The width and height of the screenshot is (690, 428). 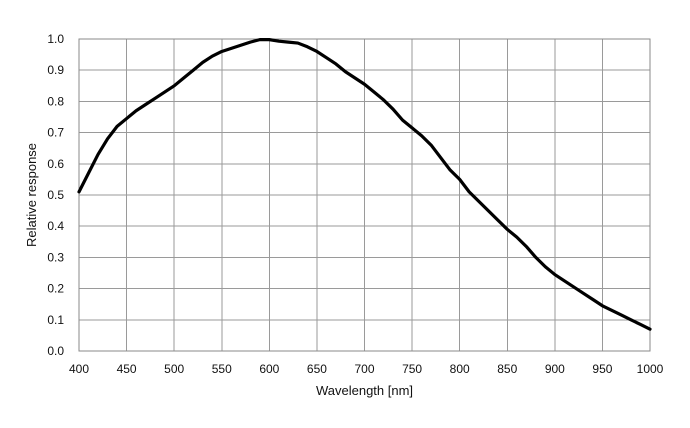 What do you see at coordinates (269, 369) in the screenshot?
I see `x-tick-label: 600` at bounding box center [269, 369].